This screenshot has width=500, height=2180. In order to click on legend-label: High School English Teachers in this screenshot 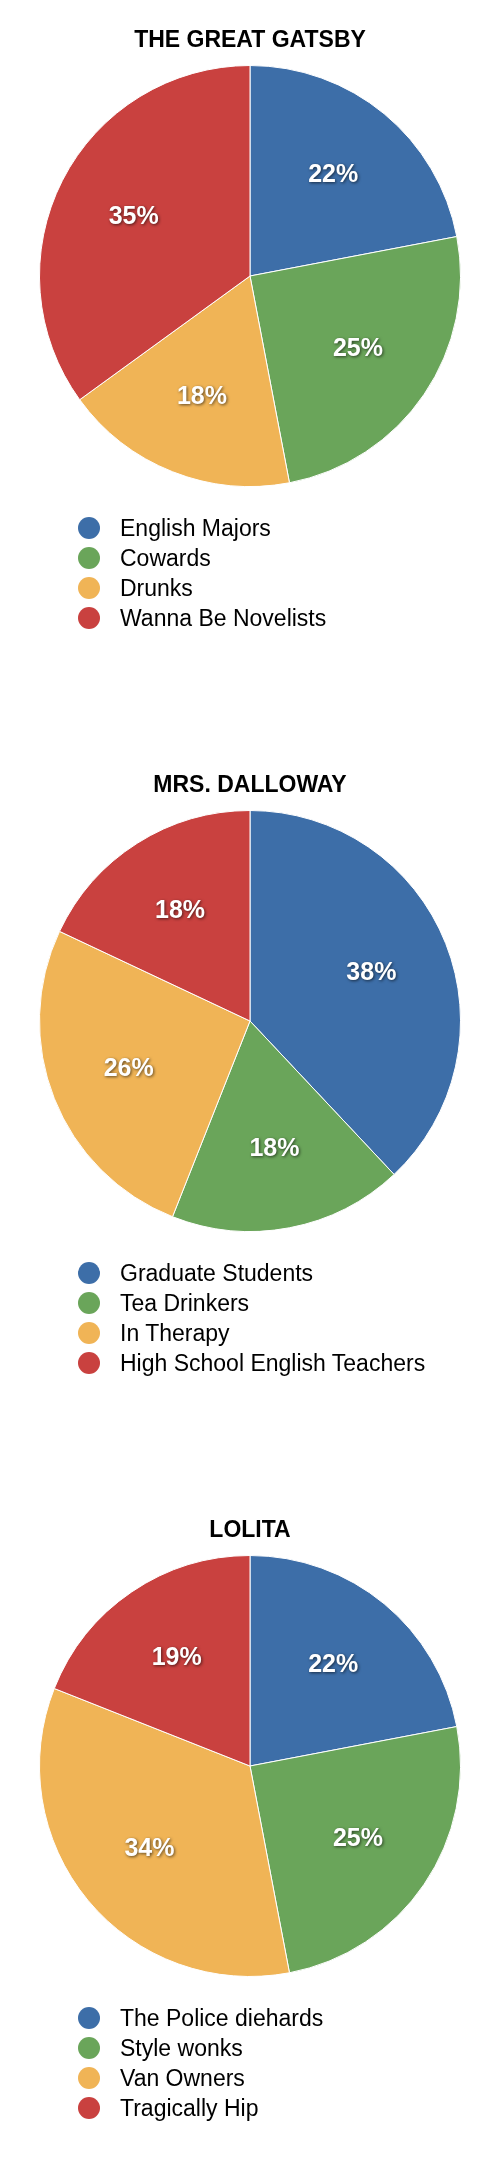, I will do `click(273, 1363)`.